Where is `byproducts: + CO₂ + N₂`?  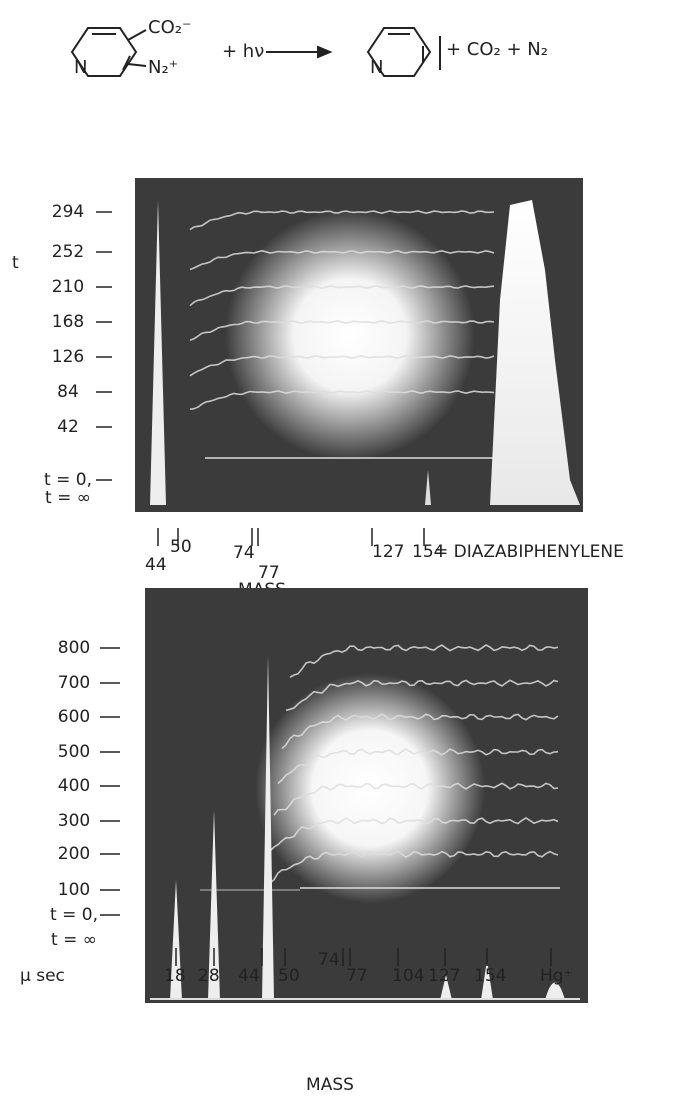
byproducts: + CO₂ + N₂ is located at coordinates (497, 49).